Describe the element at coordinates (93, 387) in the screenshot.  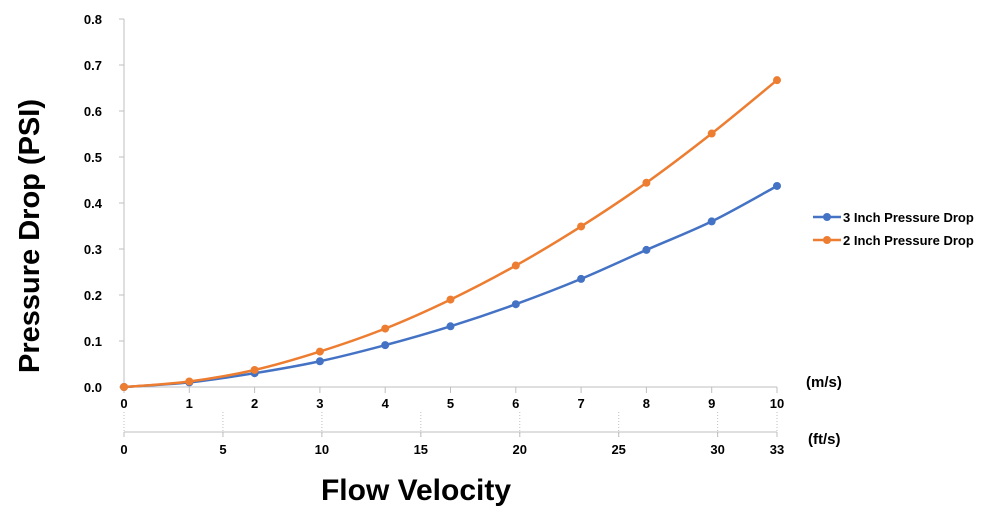
I see `y-tick-label: 0.0` at that location.